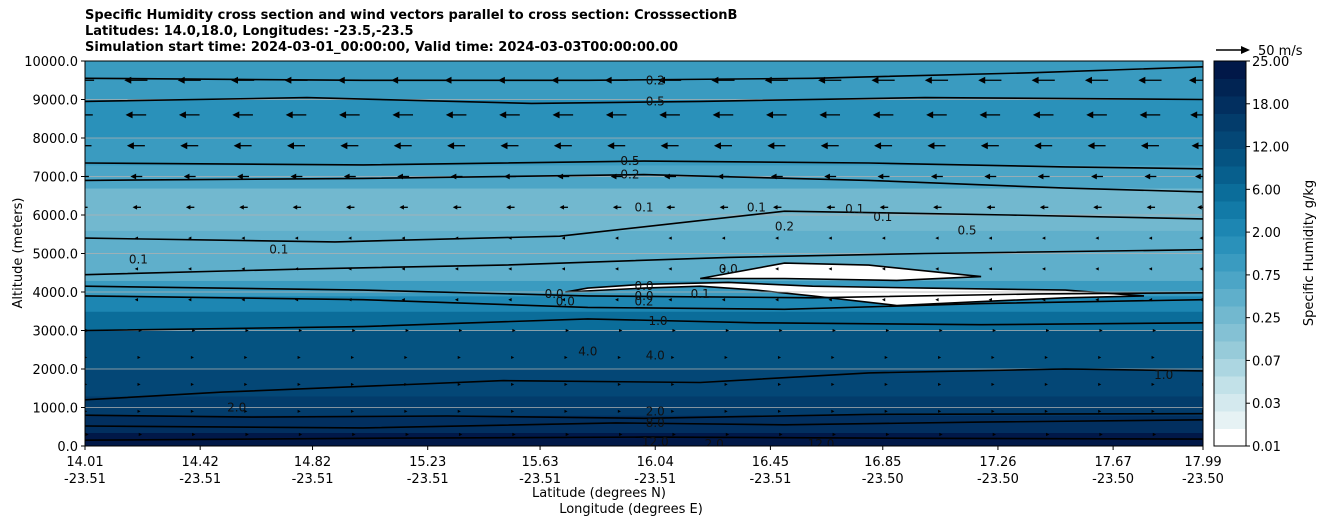  I want to click on colorbar-frame, so click(1230, 253).